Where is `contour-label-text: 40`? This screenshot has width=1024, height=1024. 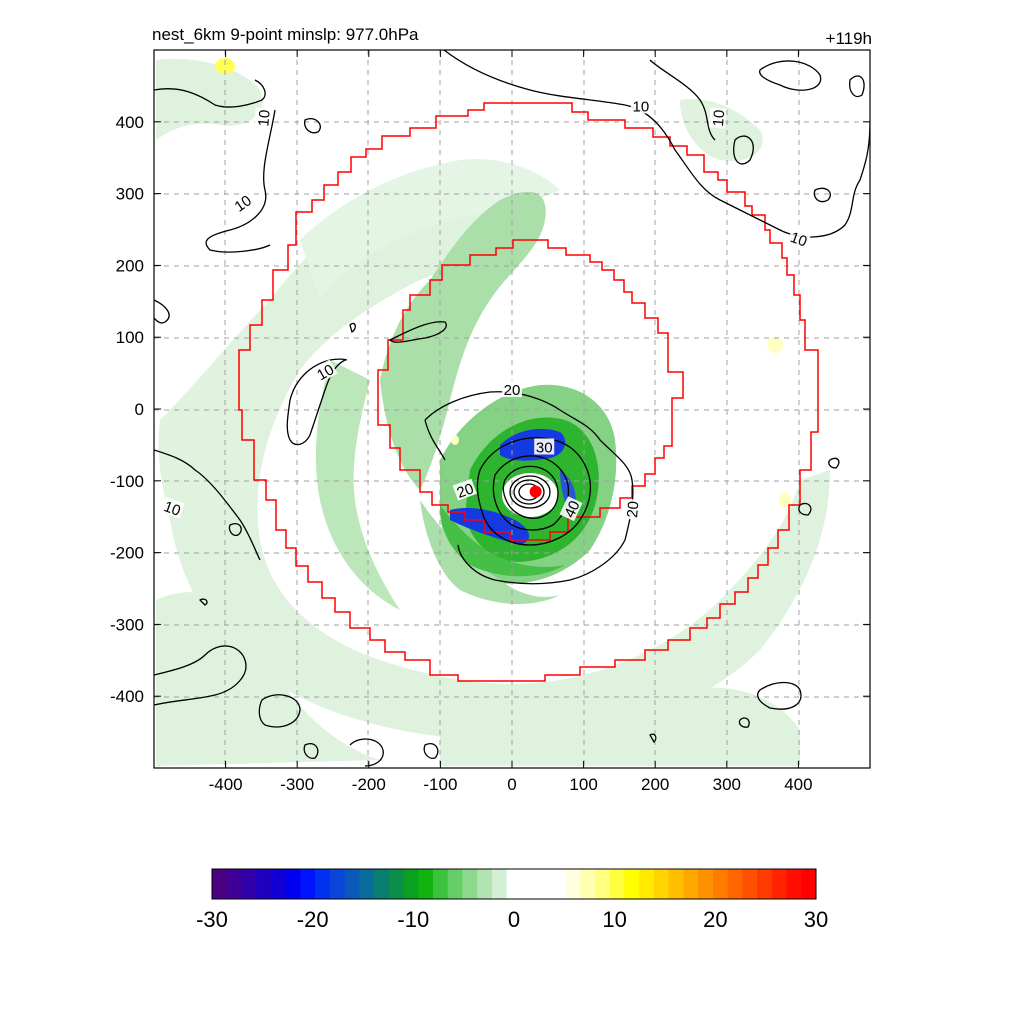 contour-label-text: 40 is located at coordinates (572, 509).